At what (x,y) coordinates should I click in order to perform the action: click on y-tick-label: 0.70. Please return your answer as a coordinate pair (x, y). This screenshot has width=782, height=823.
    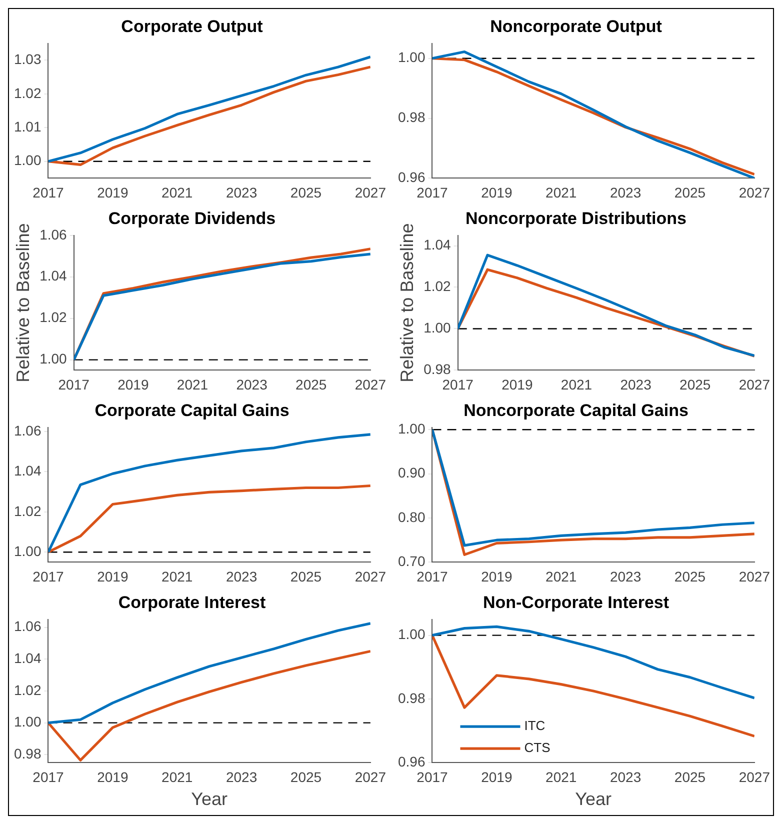
    Looking at the image, I should click on (412, 561).